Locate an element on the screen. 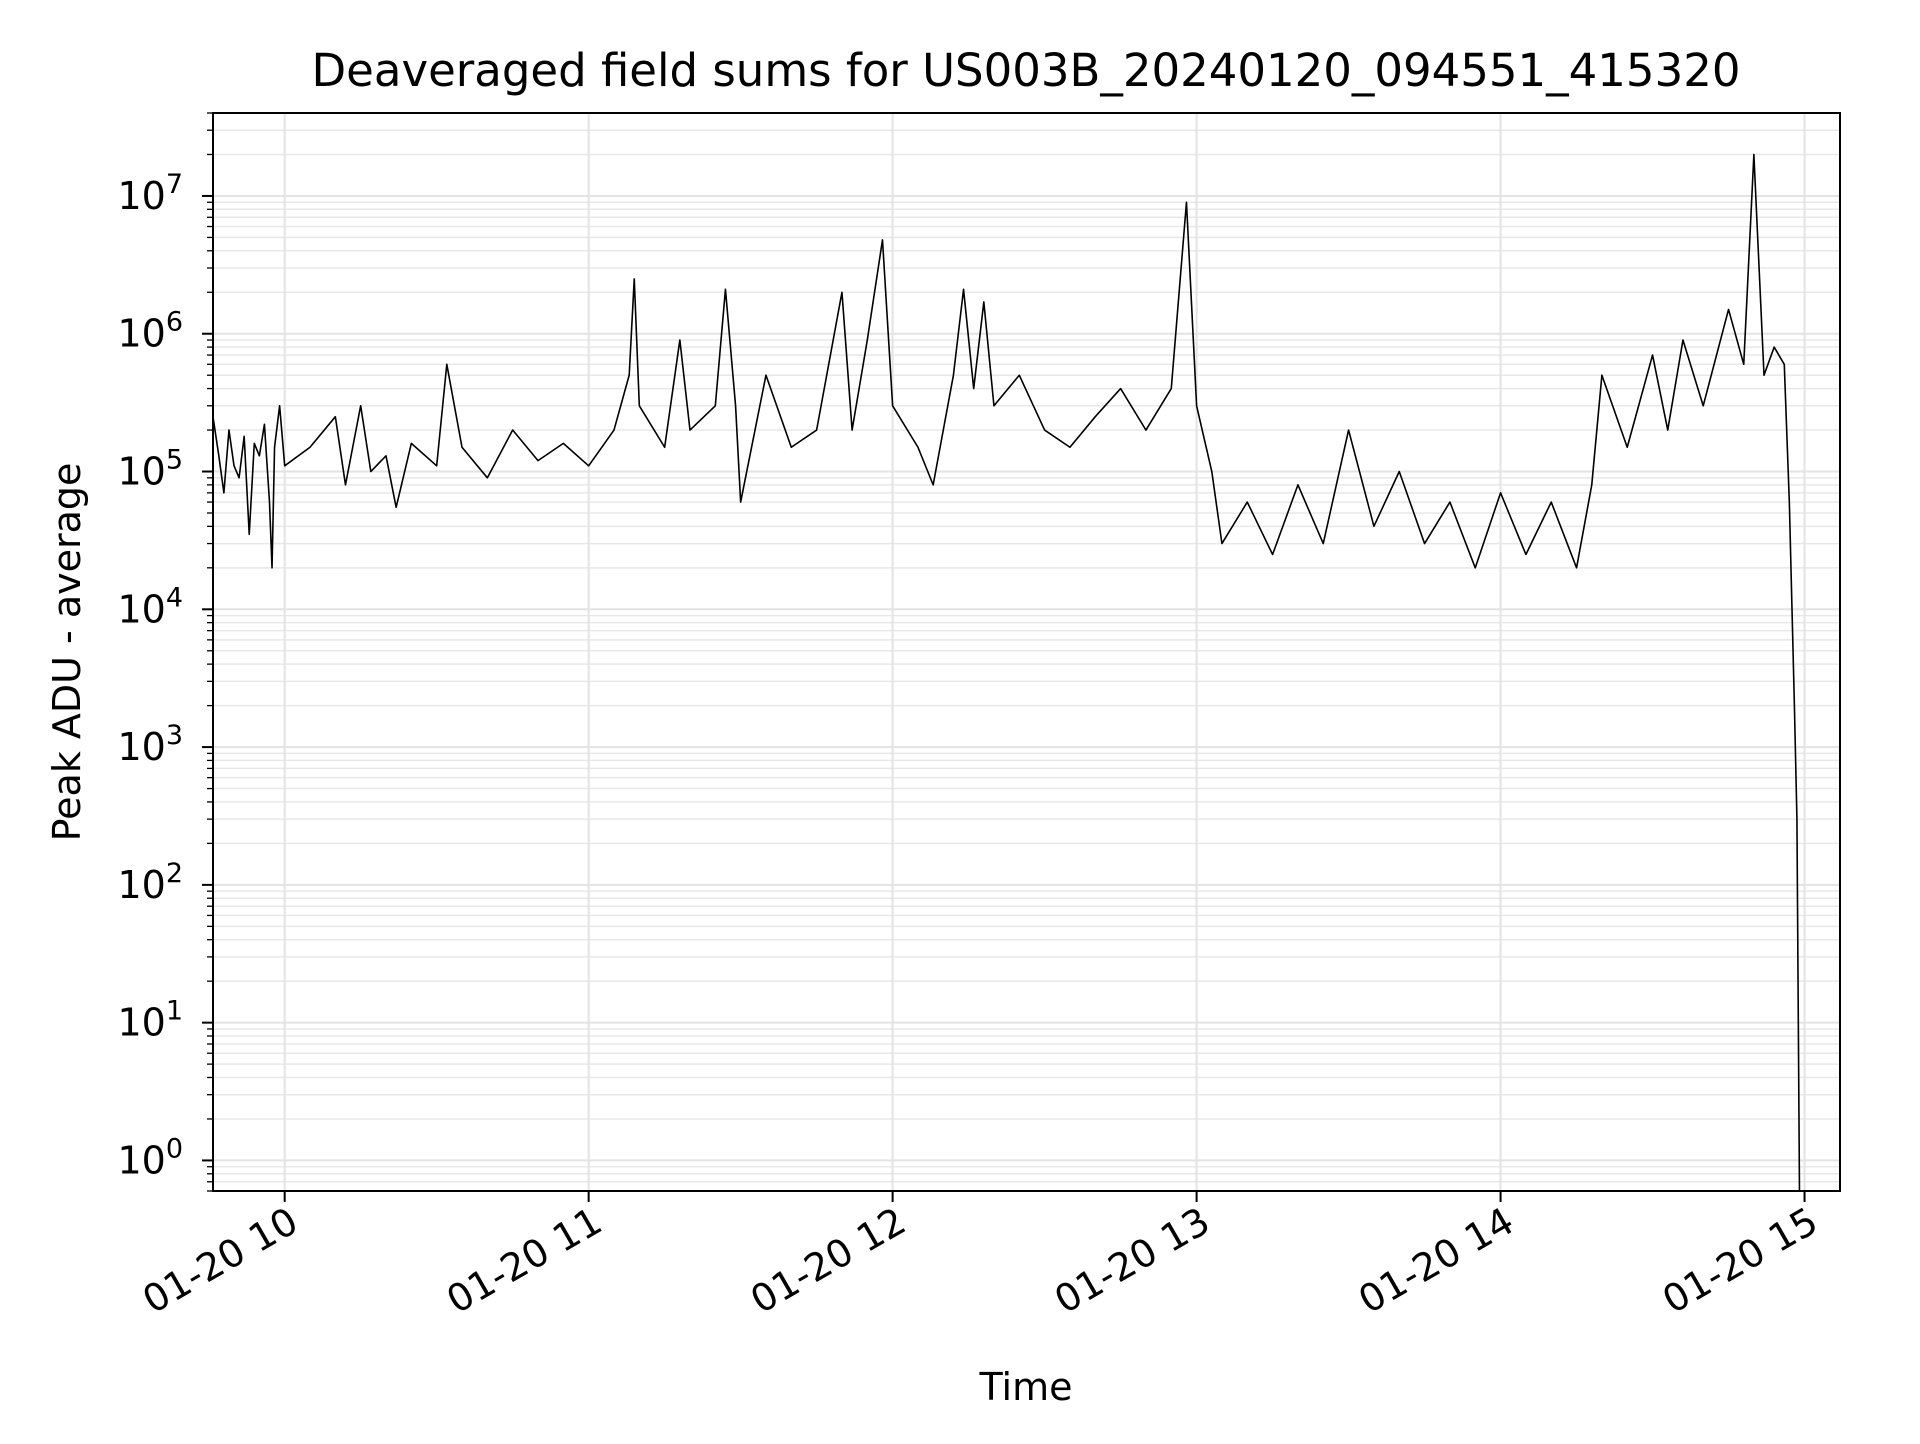 This screenshot has height=1444, width=1920. y-tick-label: 101 is located at coordinates (150, 1020).